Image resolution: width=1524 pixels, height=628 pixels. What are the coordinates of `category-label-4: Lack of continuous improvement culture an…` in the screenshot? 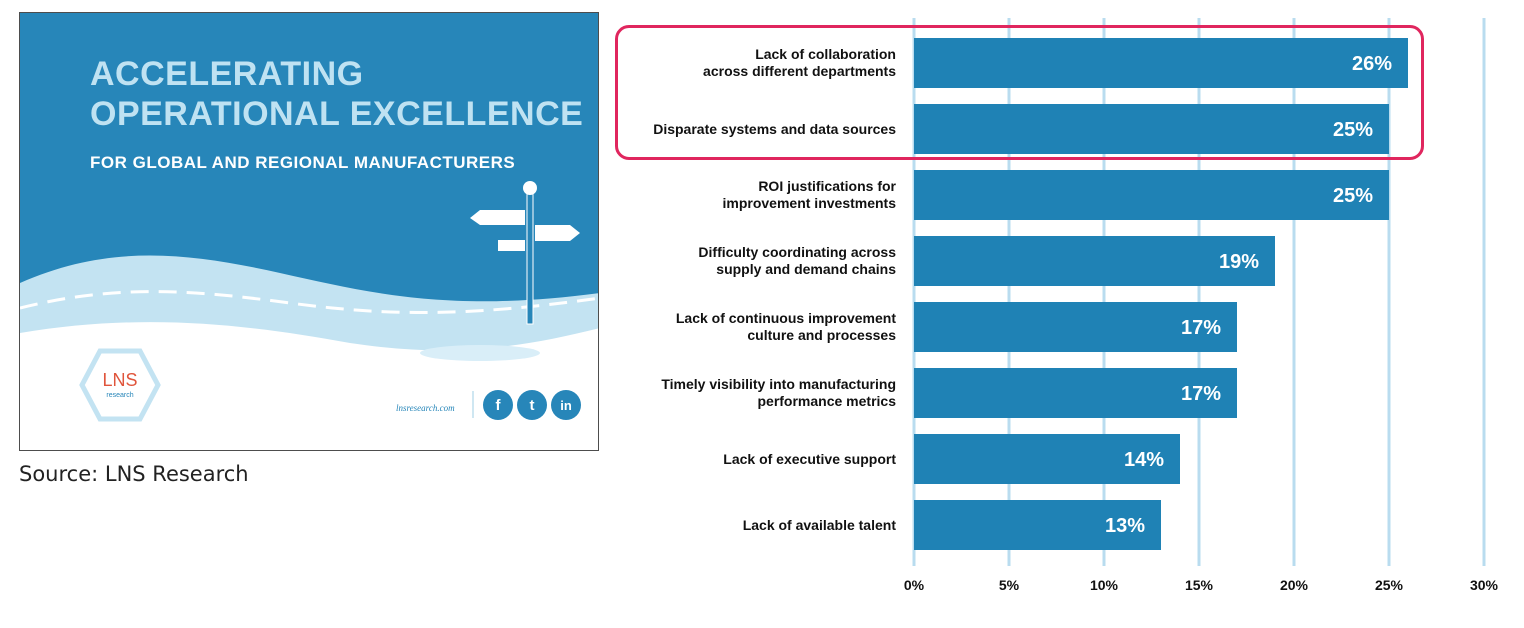 It's located at (748, 327).